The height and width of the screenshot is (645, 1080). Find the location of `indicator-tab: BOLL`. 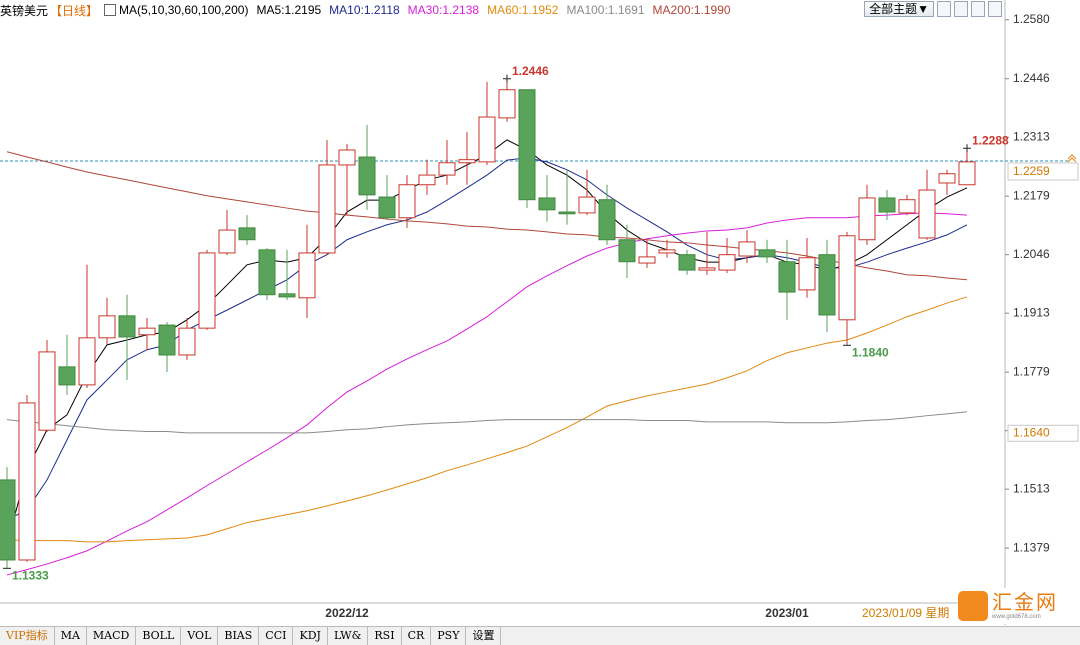

indicator-tab: BOLL is located at coordinates (159, 636).